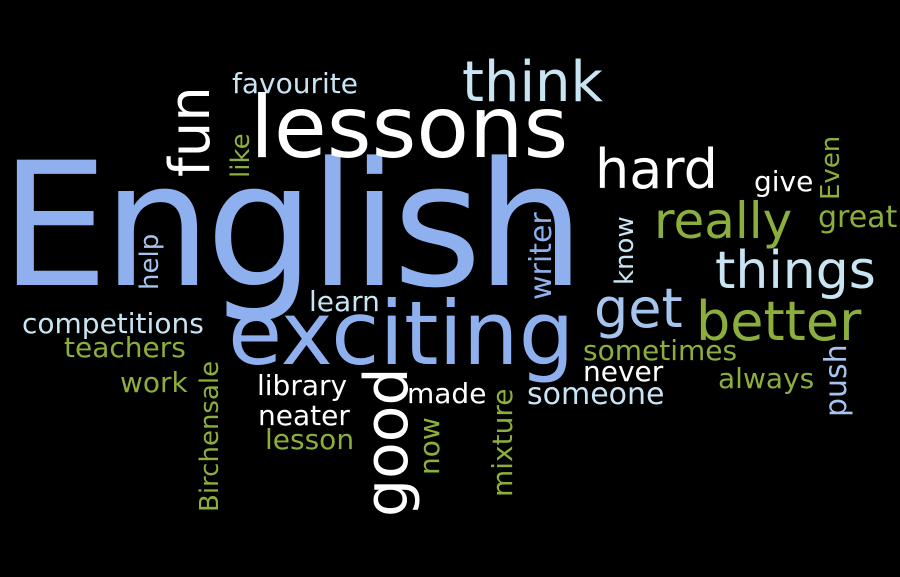  Describe the element at coordinates (344, 301) in the screenshot. I see `word-learn: learn` at that location.